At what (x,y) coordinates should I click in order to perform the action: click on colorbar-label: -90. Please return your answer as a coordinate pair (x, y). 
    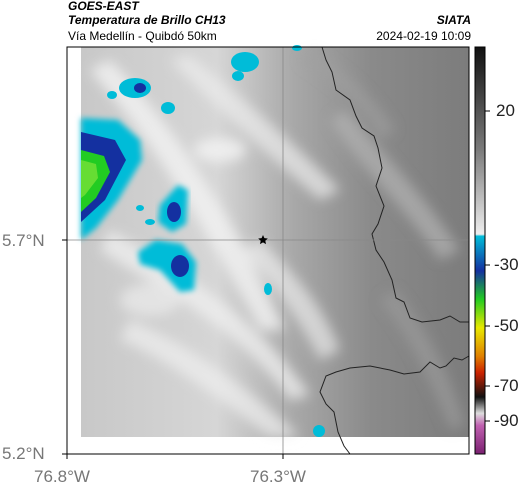
    Looking at the image, I should click on (506, 420).